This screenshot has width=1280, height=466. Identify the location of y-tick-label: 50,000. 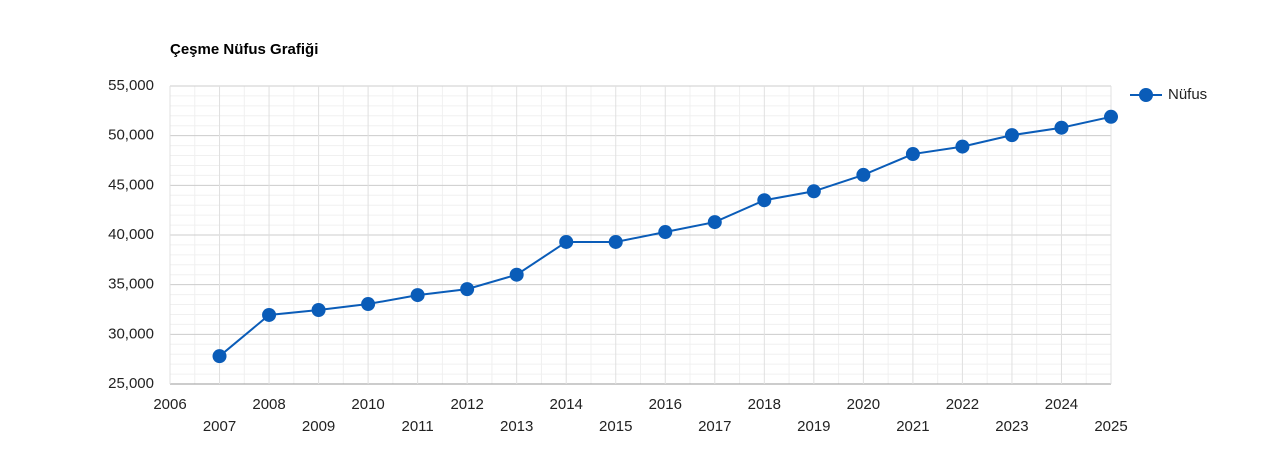
(131, 135).